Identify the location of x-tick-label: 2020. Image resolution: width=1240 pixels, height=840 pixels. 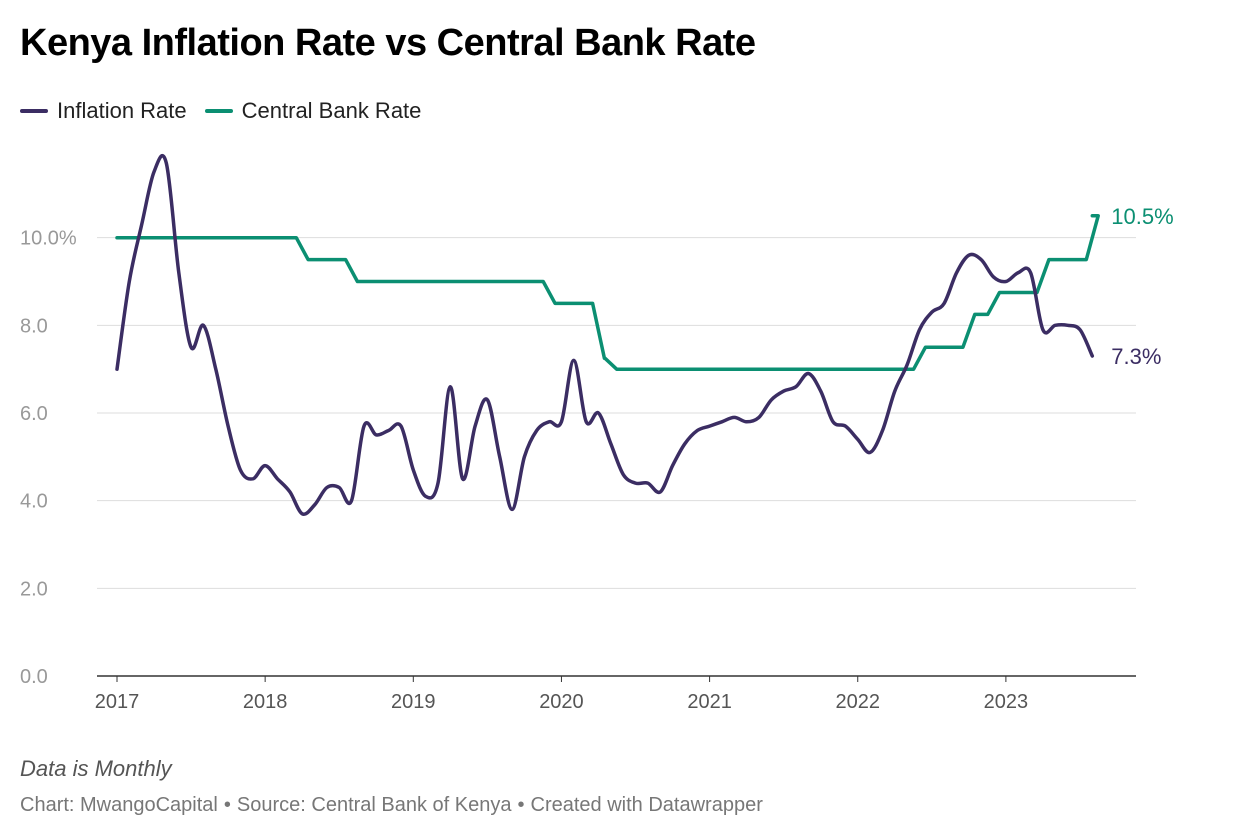
(561, 702).